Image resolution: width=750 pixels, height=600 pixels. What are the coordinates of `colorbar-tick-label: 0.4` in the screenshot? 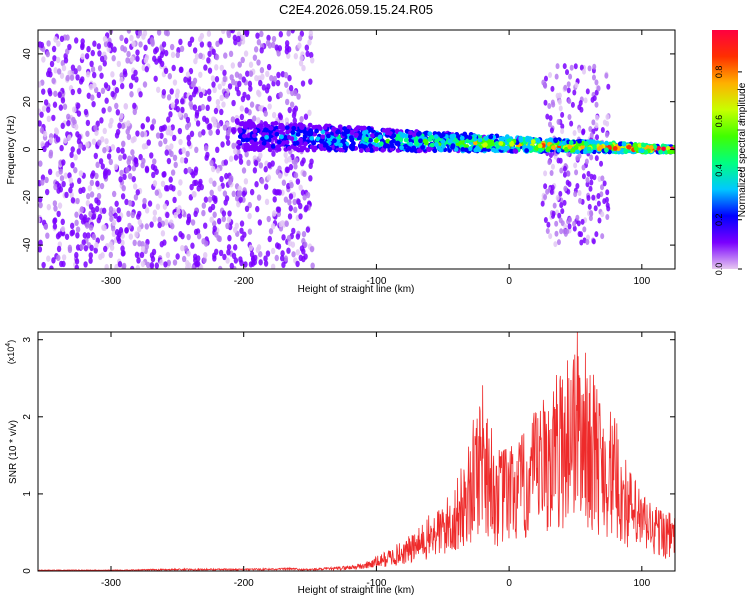 It's located at (719, 170).